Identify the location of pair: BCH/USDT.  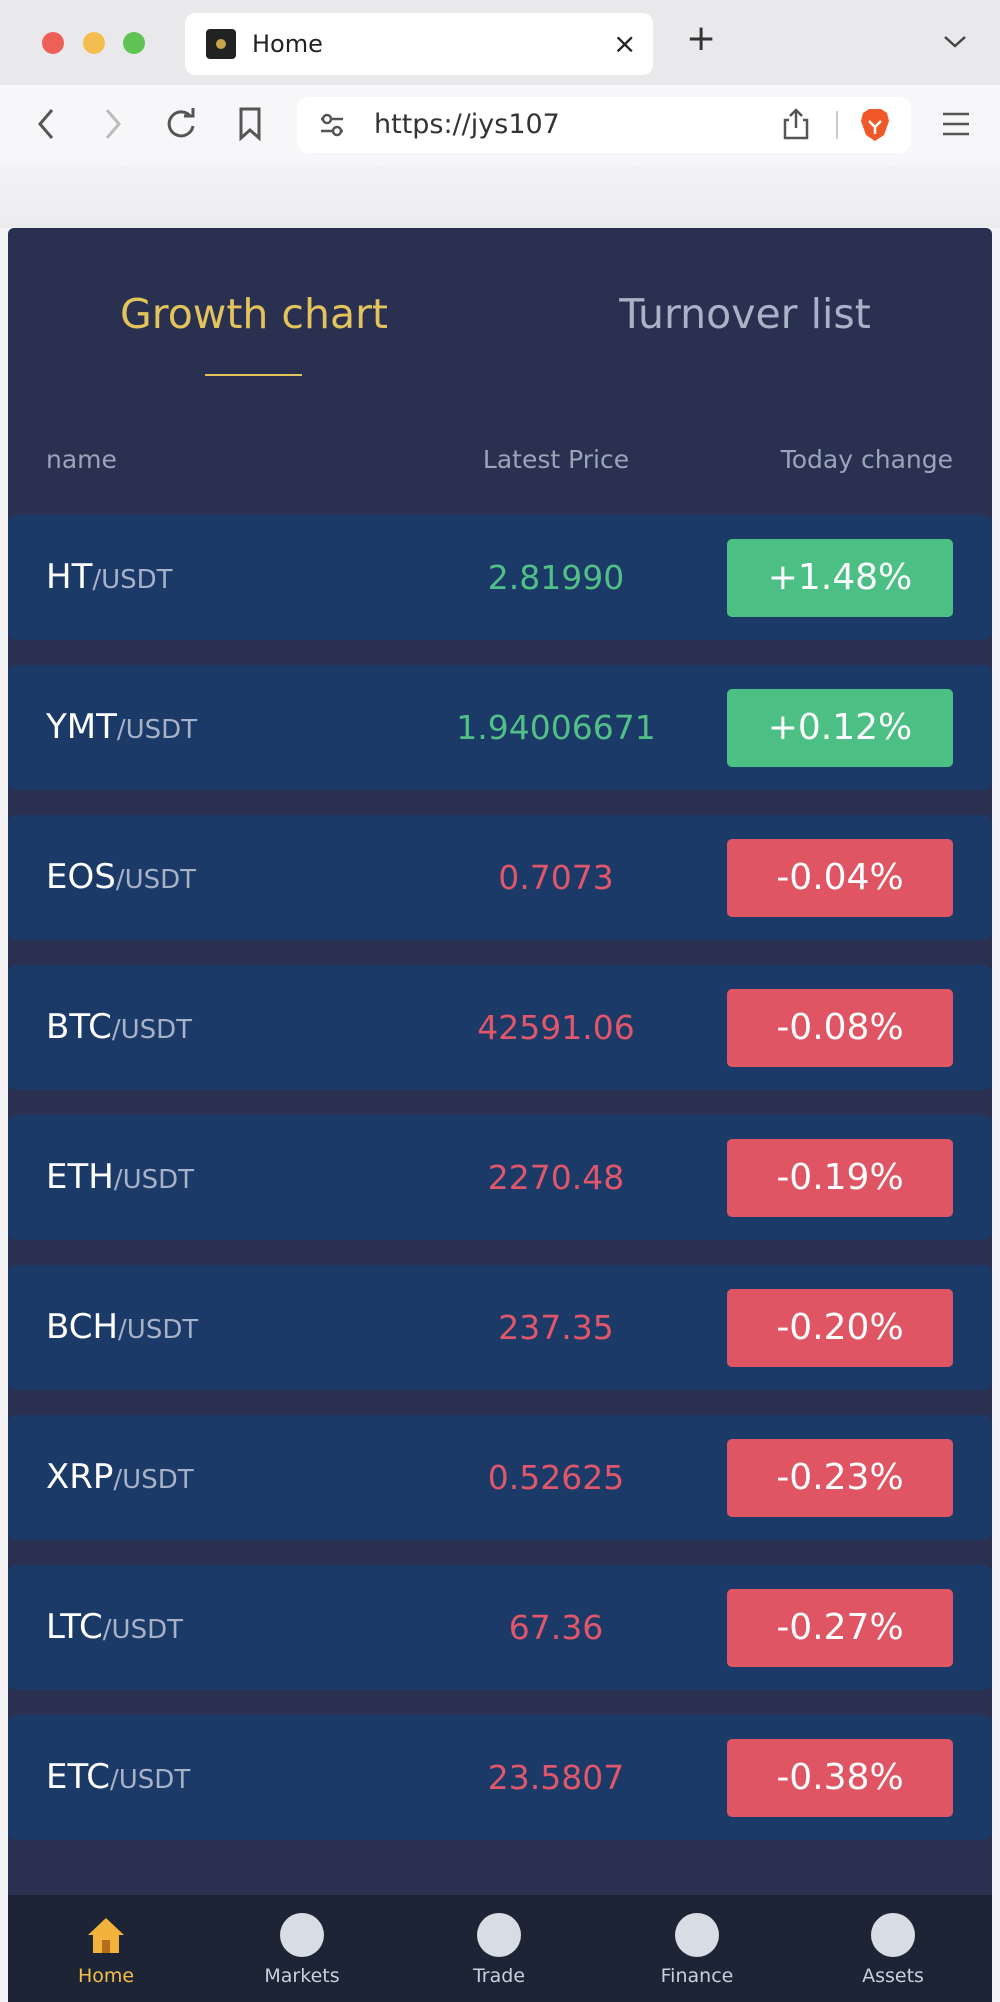
(122, 1327).